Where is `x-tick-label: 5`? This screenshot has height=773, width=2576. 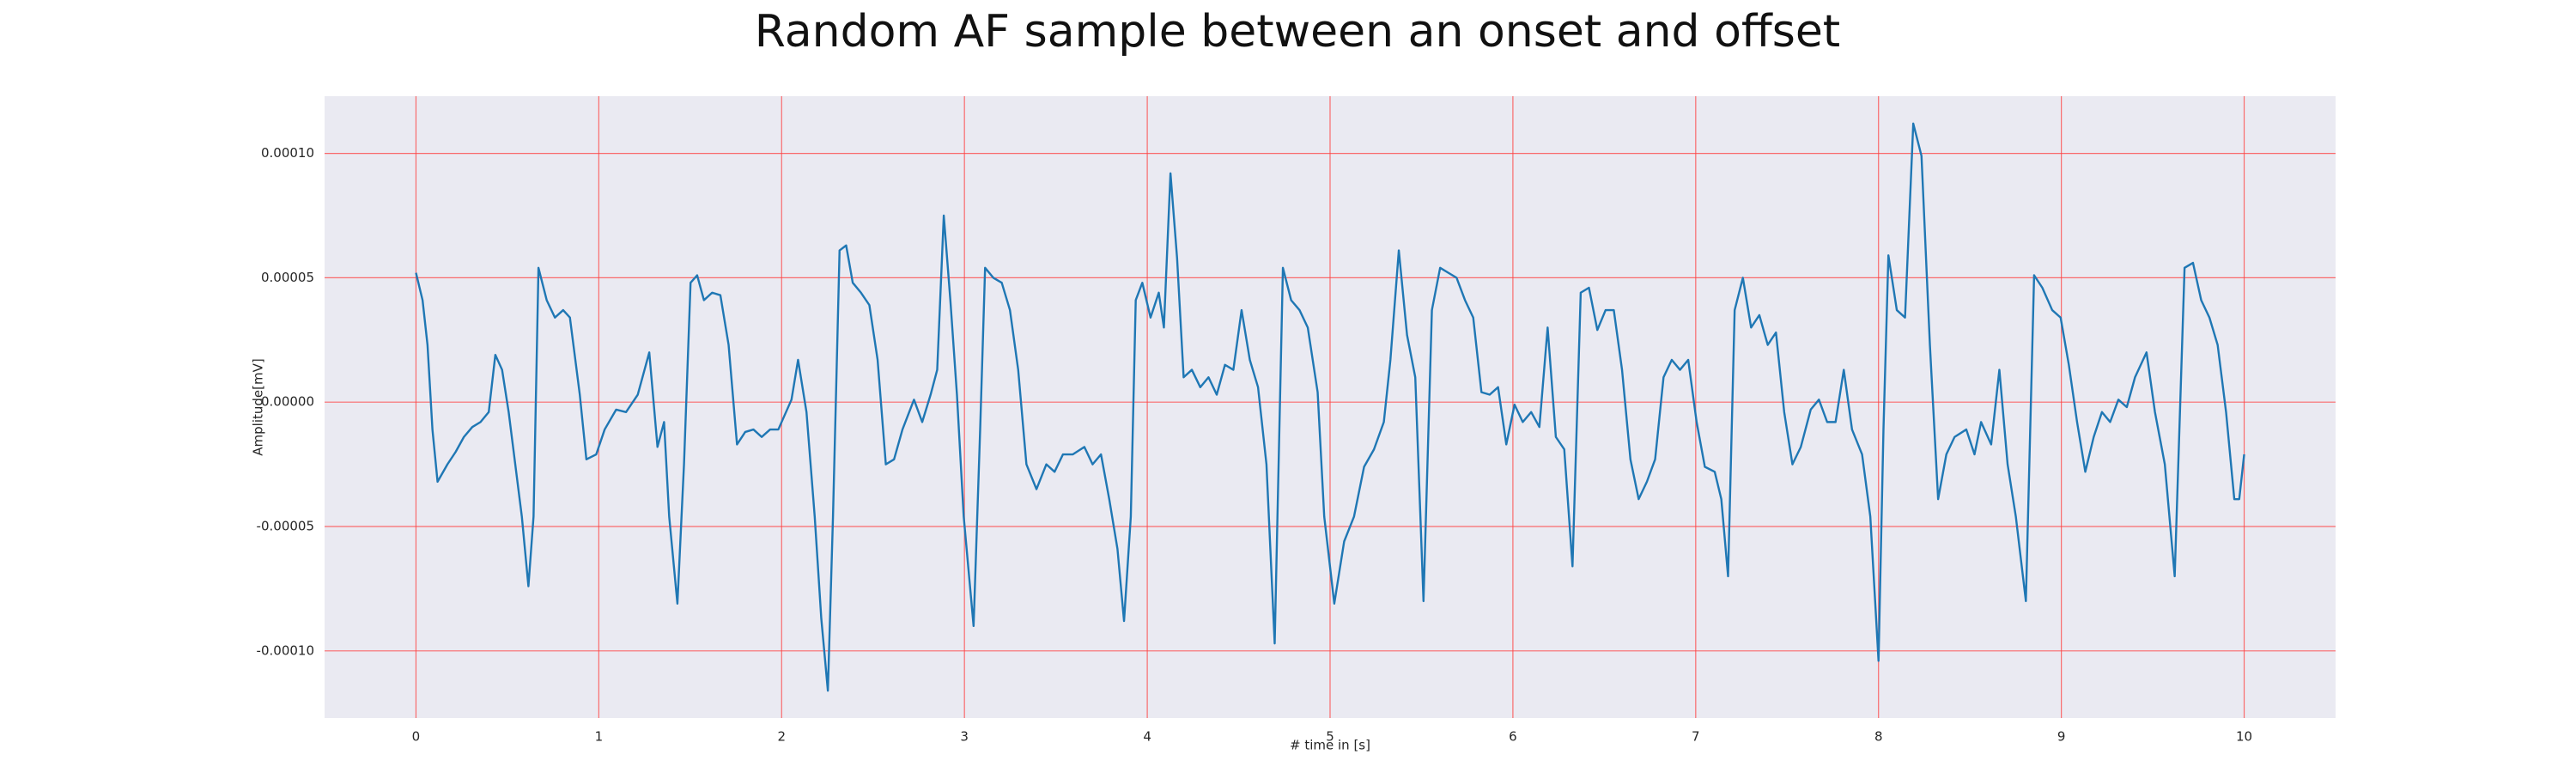 x-tick-label: 5 is located at coordinates (1330, 737).